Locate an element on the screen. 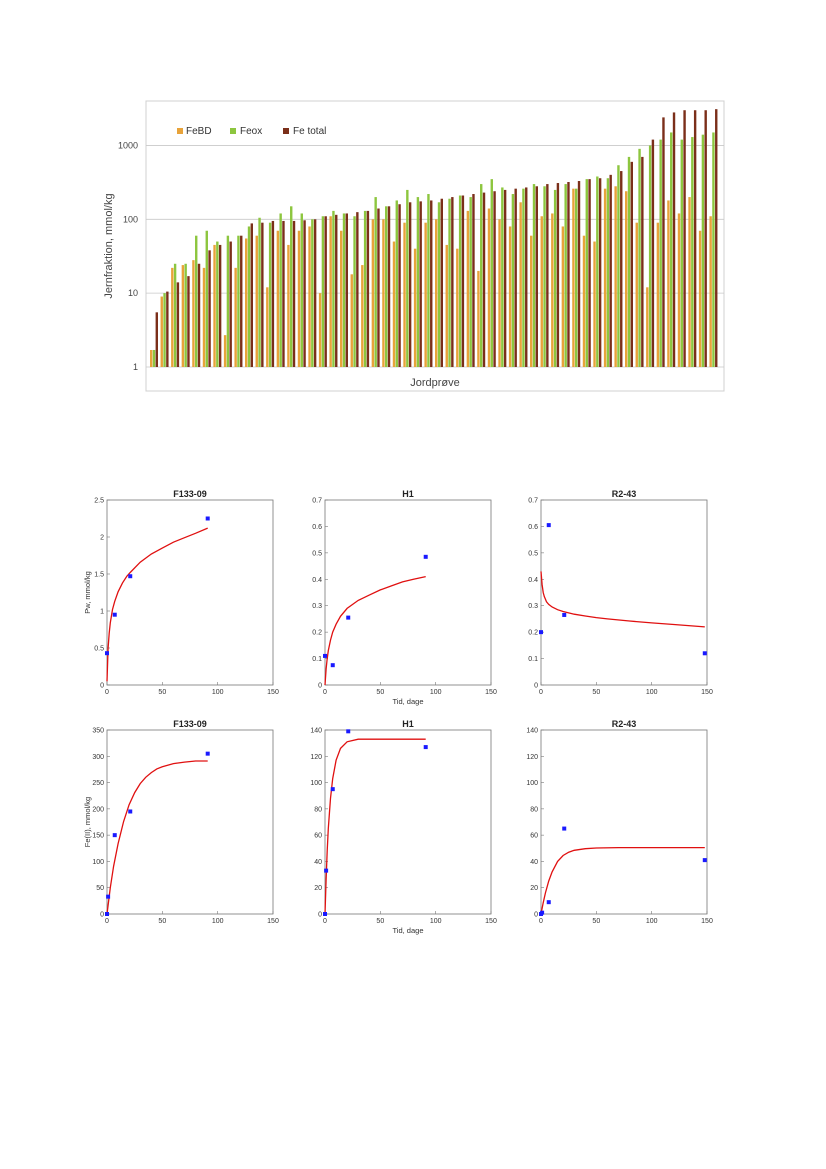 The width and height of the screenshot is (826, 1169). panel-title: F133-09 is located at coordinates (190, 724).